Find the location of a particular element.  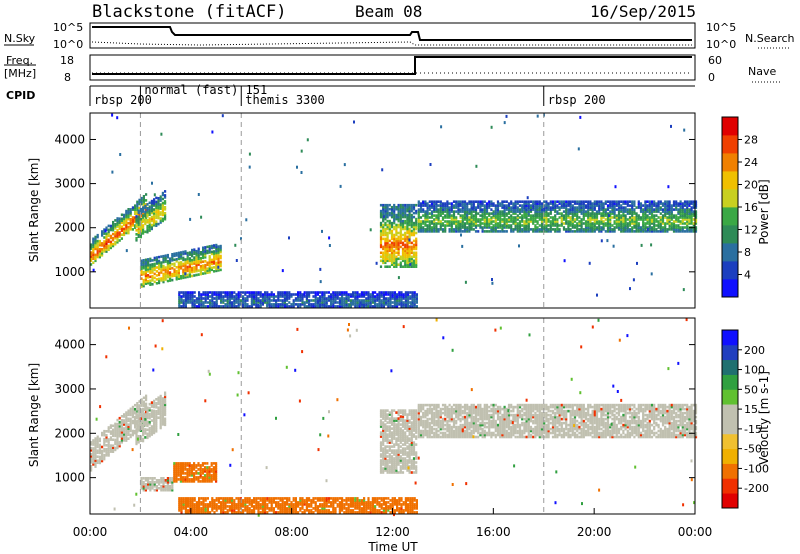

nsearch-label: N.Search is located at coordinates (770, 38).